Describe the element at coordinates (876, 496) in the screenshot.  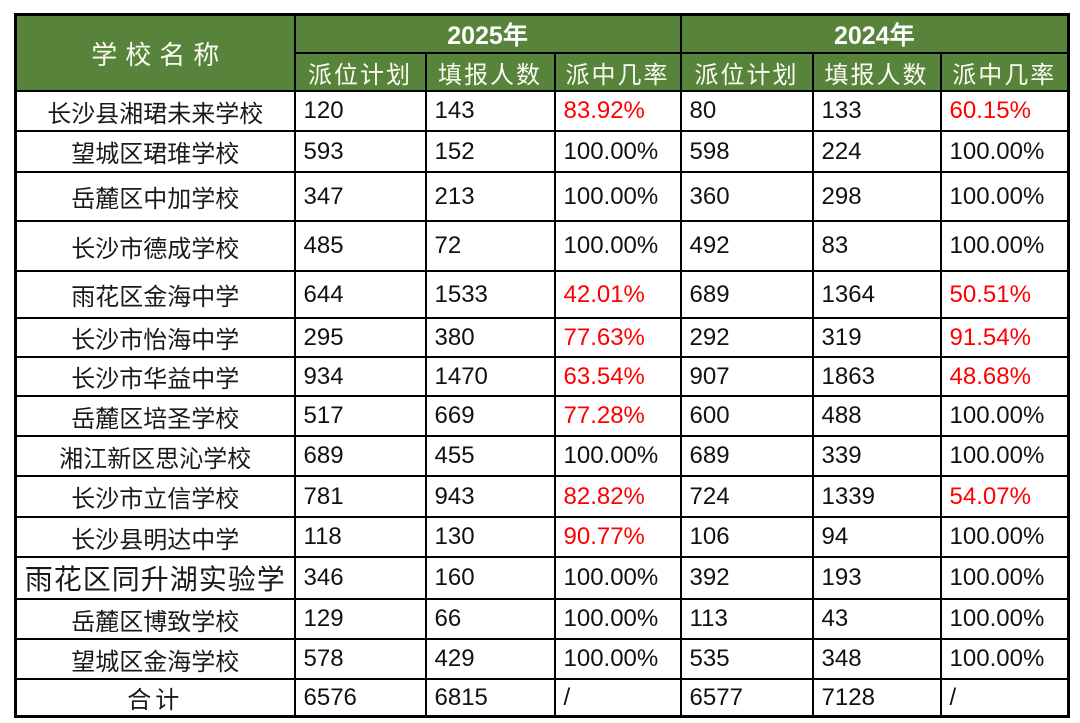
I see `applicants-2024-cell: 1339` at that location.